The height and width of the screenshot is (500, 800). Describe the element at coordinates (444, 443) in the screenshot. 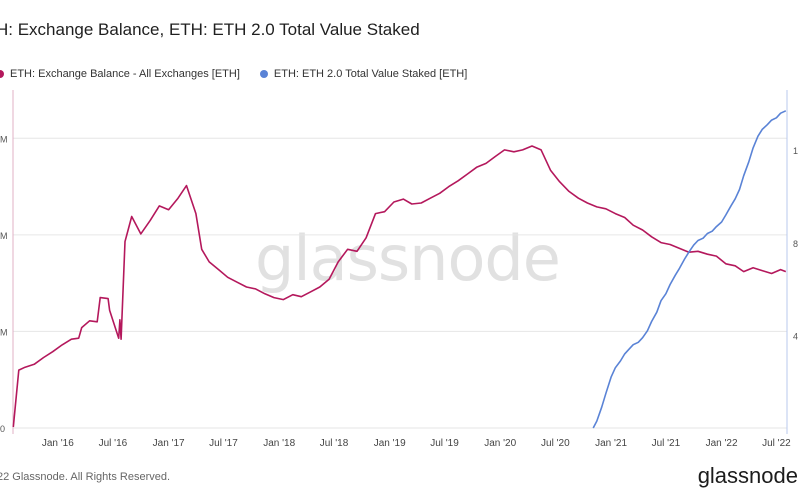

I see `x-tick-label: Jul '19` at that location.